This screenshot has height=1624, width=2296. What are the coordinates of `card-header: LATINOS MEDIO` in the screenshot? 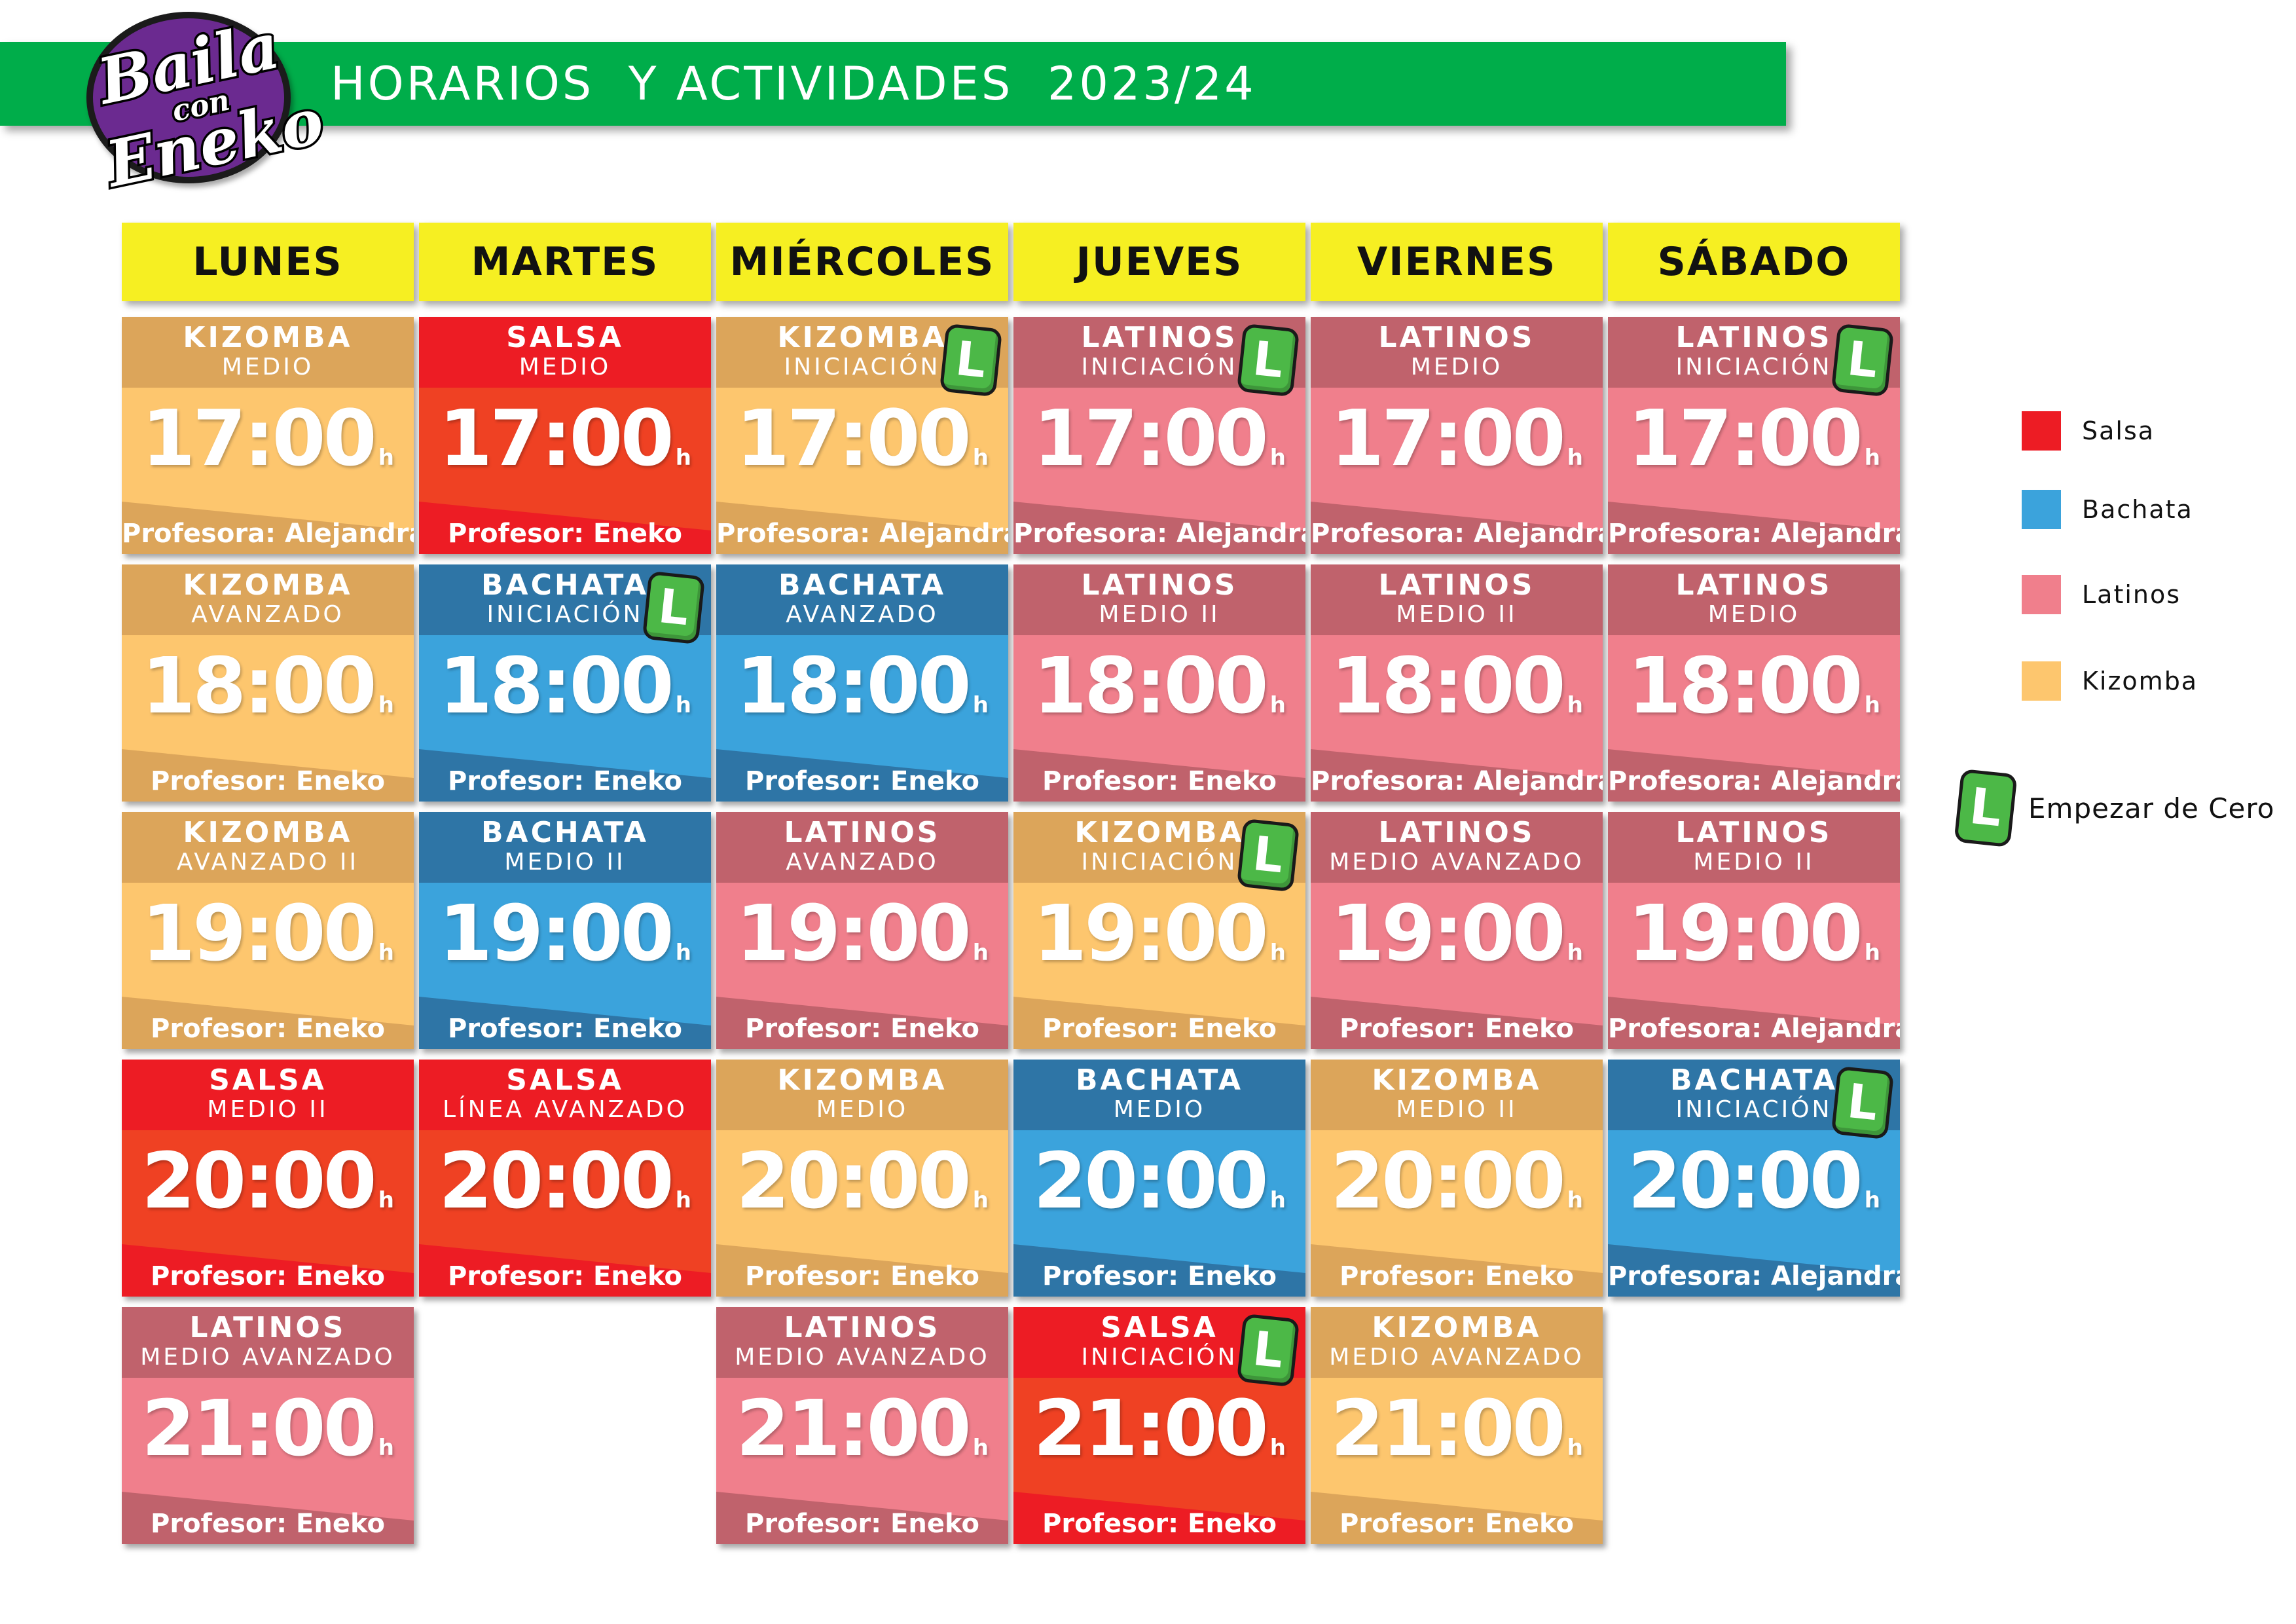 It's located at (1754, 599).